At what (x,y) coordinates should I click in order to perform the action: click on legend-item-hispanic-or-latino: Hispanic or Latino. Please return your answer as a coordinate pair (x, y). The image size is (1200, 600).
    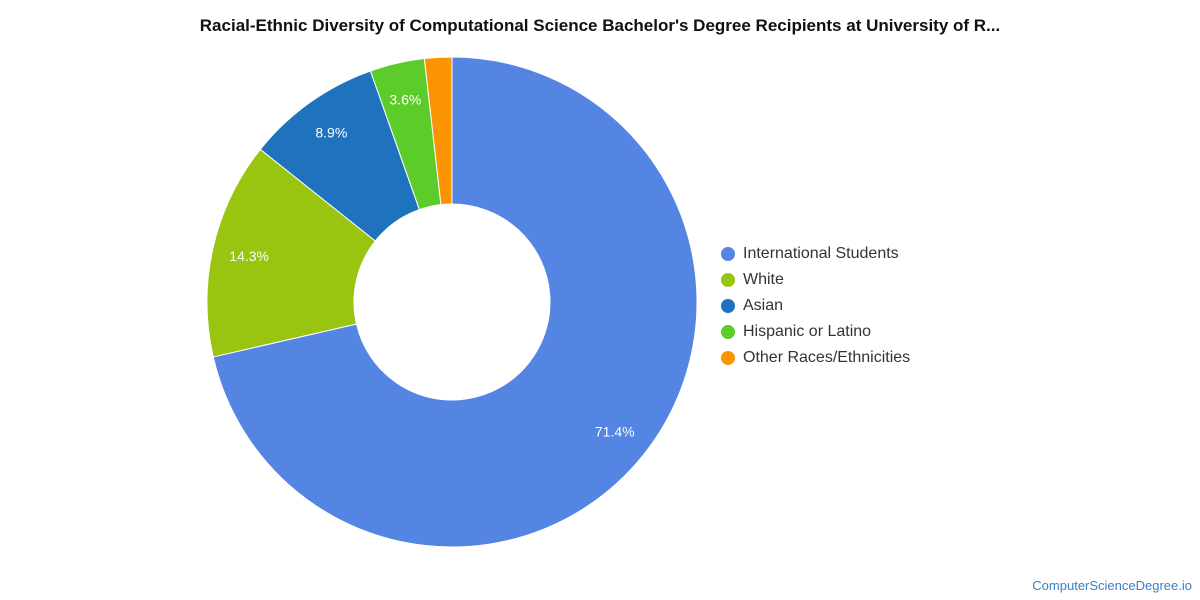
    Looking at the image, I should click on (815, 332).